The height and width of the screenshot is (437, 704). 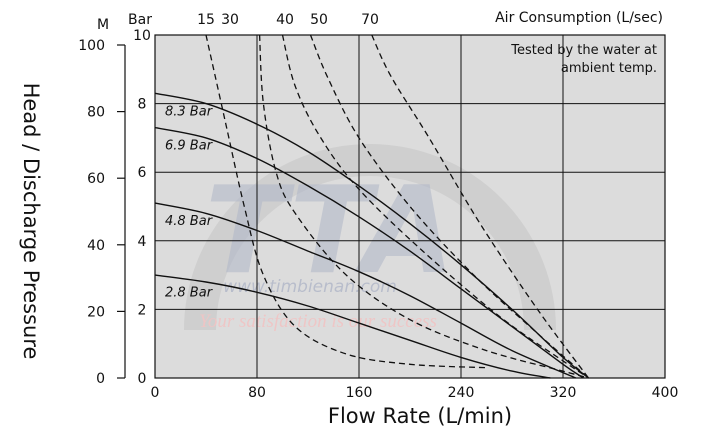 I want to click on x-tick-label-400: 400, so click(x=665, y=393).